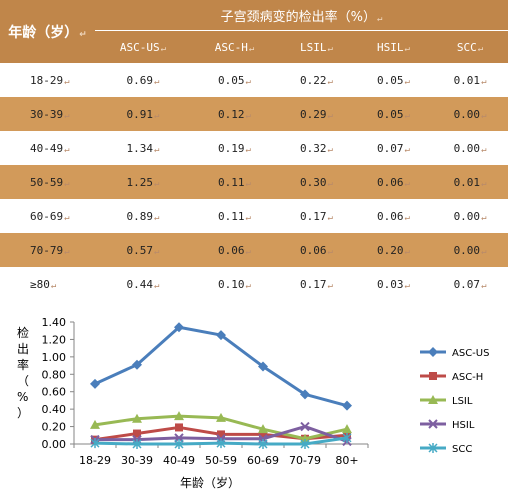  I want to click on rate-cell: 0.91↵, so click(143, 114).